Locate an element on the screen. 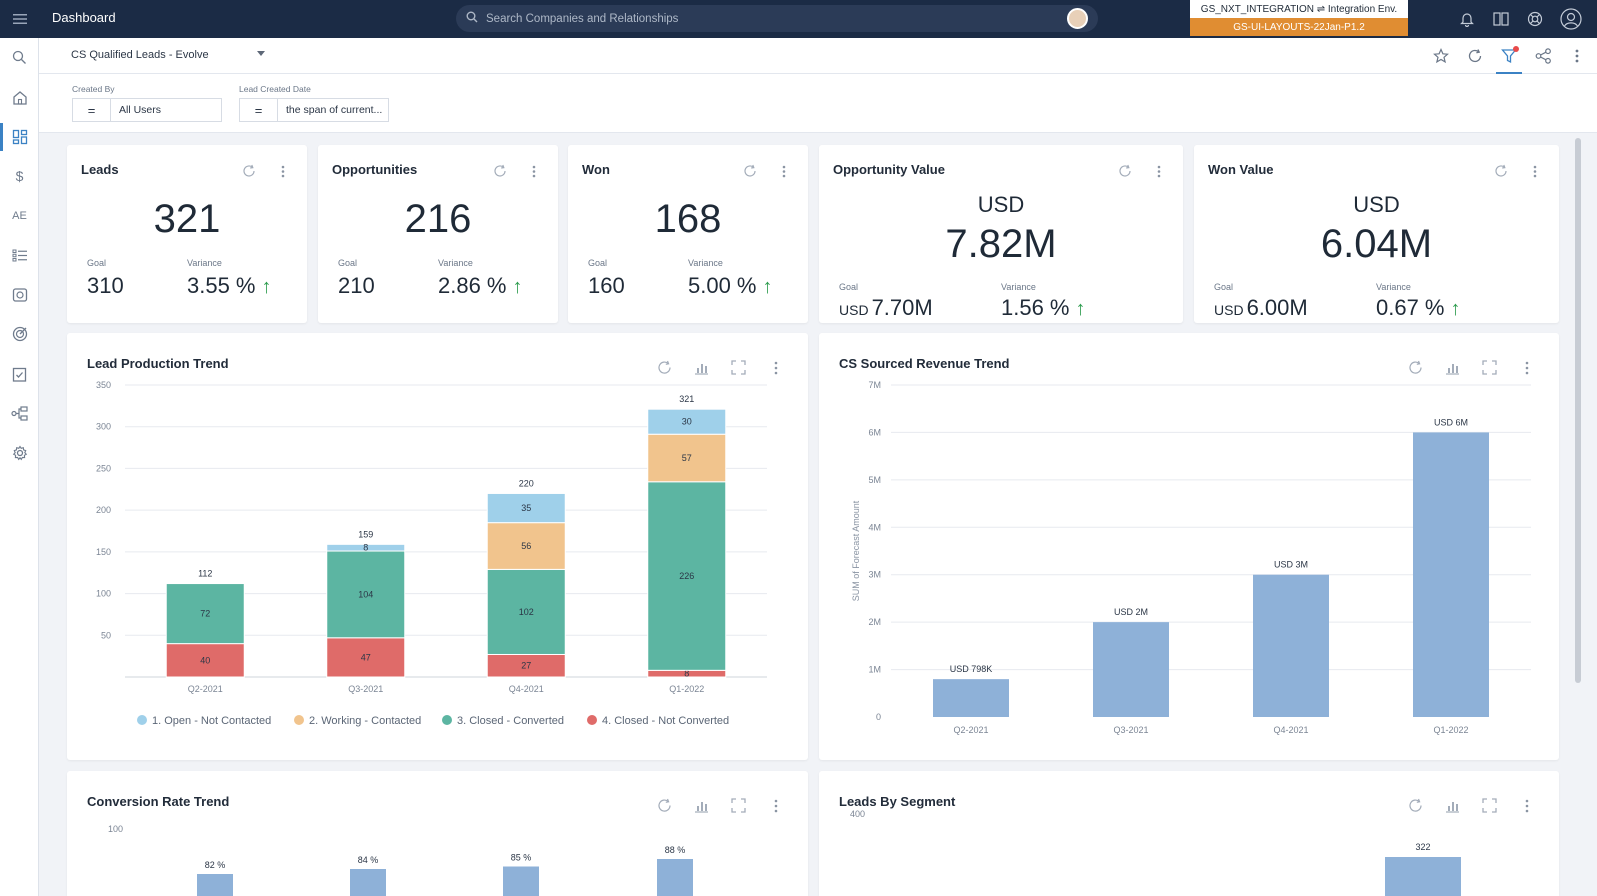 This screenshot has height=896, width=1597. bell-icon is located at coordinates (1467, 19).